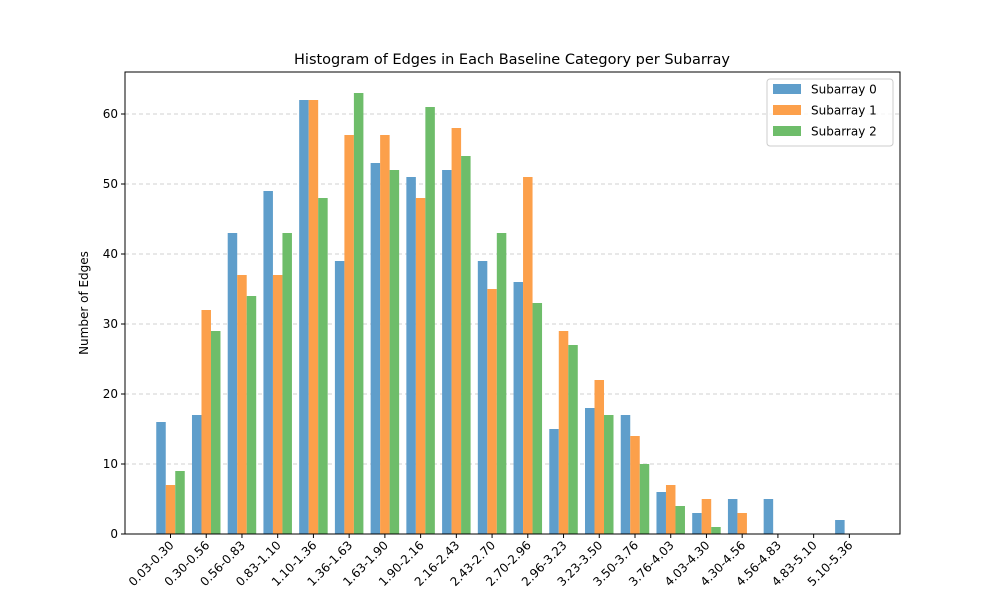 This screenshot has height=604, width=1000. Describe the element at coordinates (420, 366) in the screenshot. I see `bar-s1-1.90-2.16` at that location.